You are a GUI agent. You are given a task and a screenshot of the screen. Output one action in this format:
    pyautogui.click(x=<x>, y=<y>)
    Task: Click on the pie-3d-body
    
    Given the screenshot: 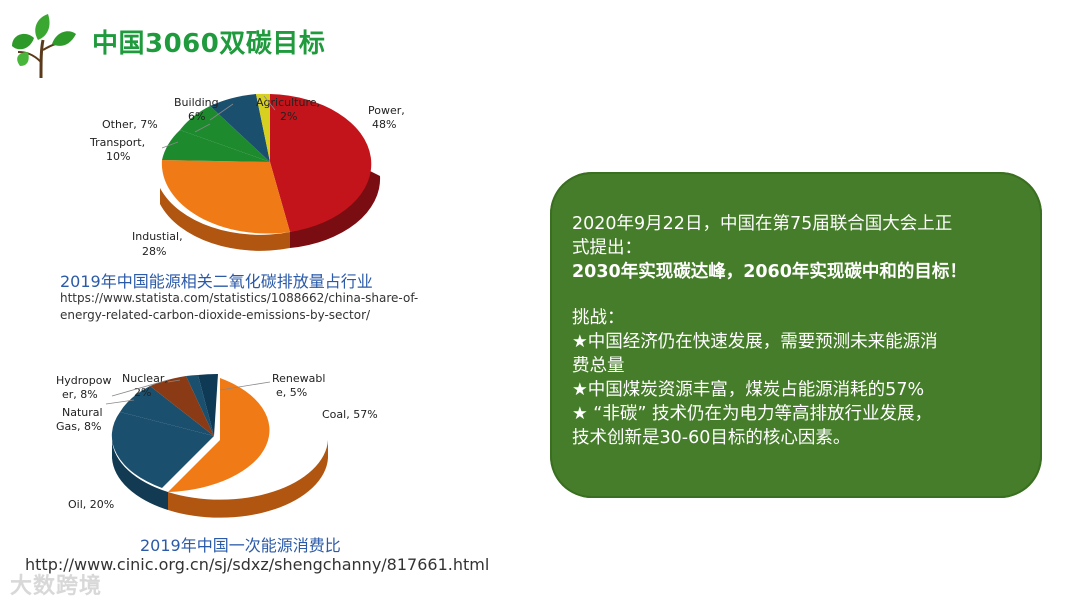 What is the action you would take?
    pyautogui.click(x=270, y=172)
    